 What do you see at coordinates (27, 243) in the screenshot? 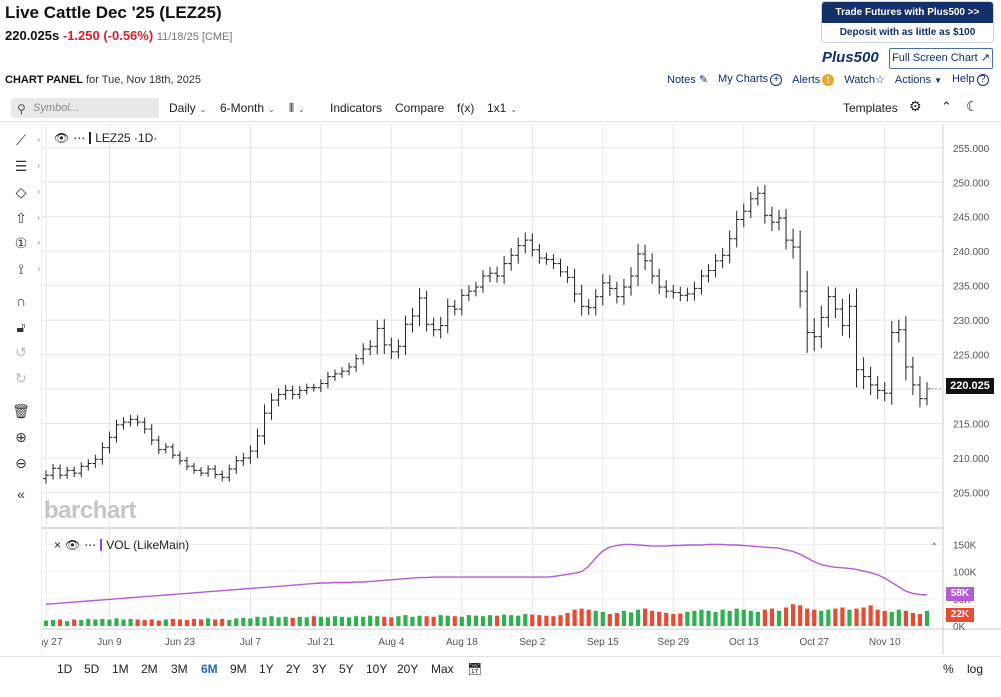
I see `annotation-tool-icon: ① ›` at bounding box center [27, 243].